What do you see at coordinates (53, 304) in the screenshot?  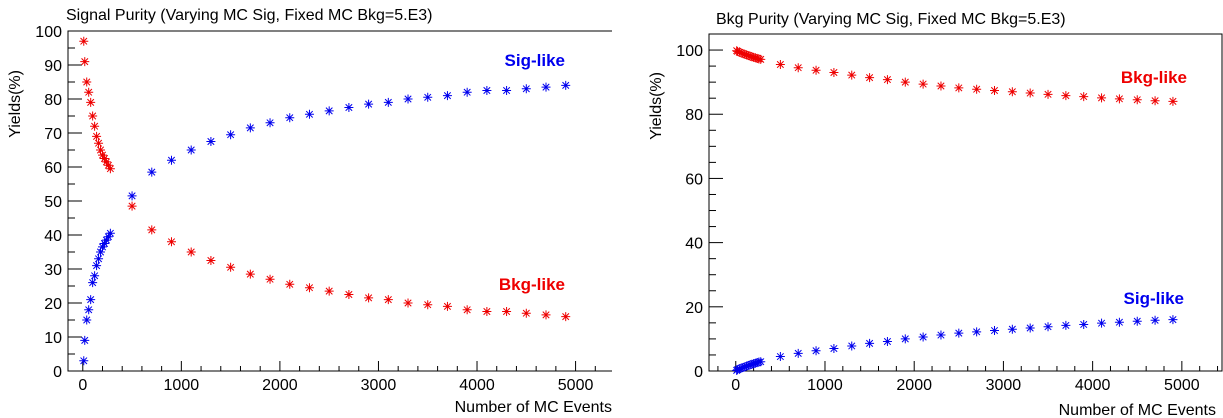 I see `y-tick-label: 20` at bounding box center [53, 304].